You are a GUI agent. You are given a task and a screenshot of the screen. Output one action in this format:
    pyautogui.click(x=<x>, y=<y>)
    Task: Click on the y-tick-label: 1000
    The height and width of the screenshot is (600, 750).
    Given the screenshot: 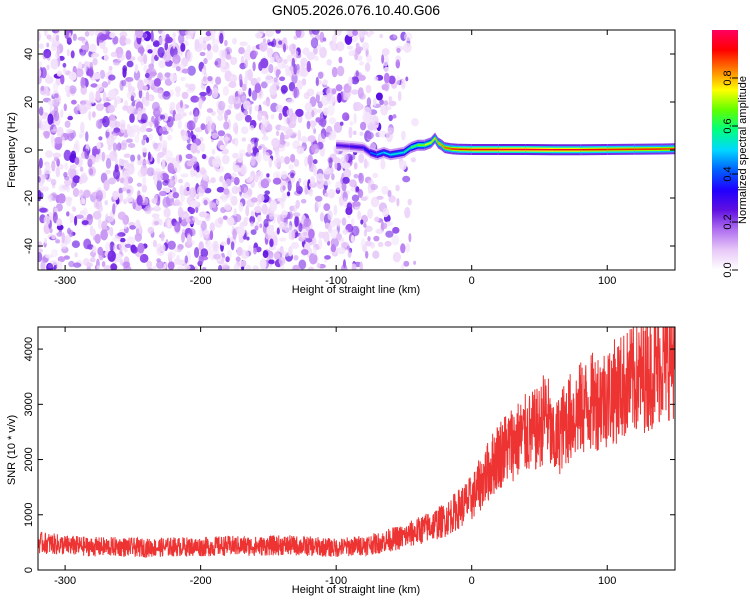 What is the action you would take?
    pyautogui.click(x=29, y=515)
    